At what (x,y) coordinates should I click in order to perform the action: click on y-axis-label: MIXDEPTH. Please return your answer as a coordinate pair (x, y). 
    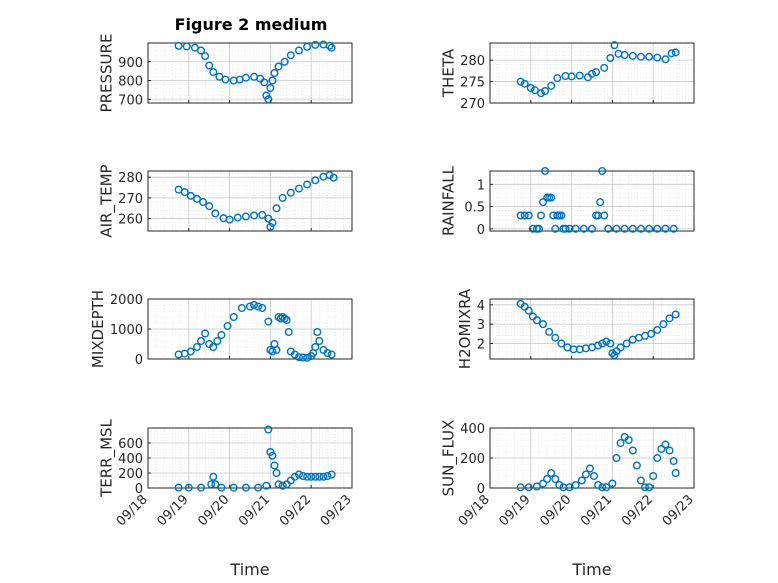
    Looking at the image, I should click on (98, 329).